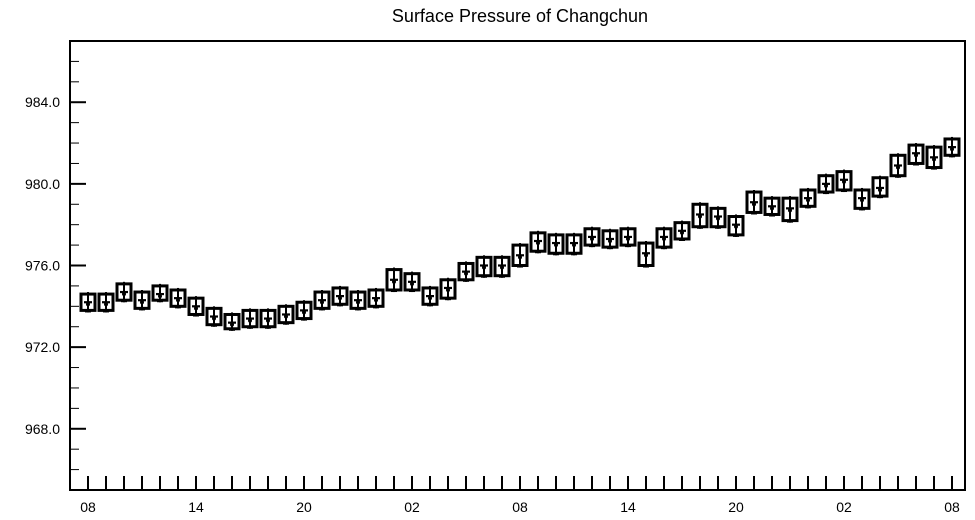  I want to click on x-tick-label: 02, so click(412, 507).